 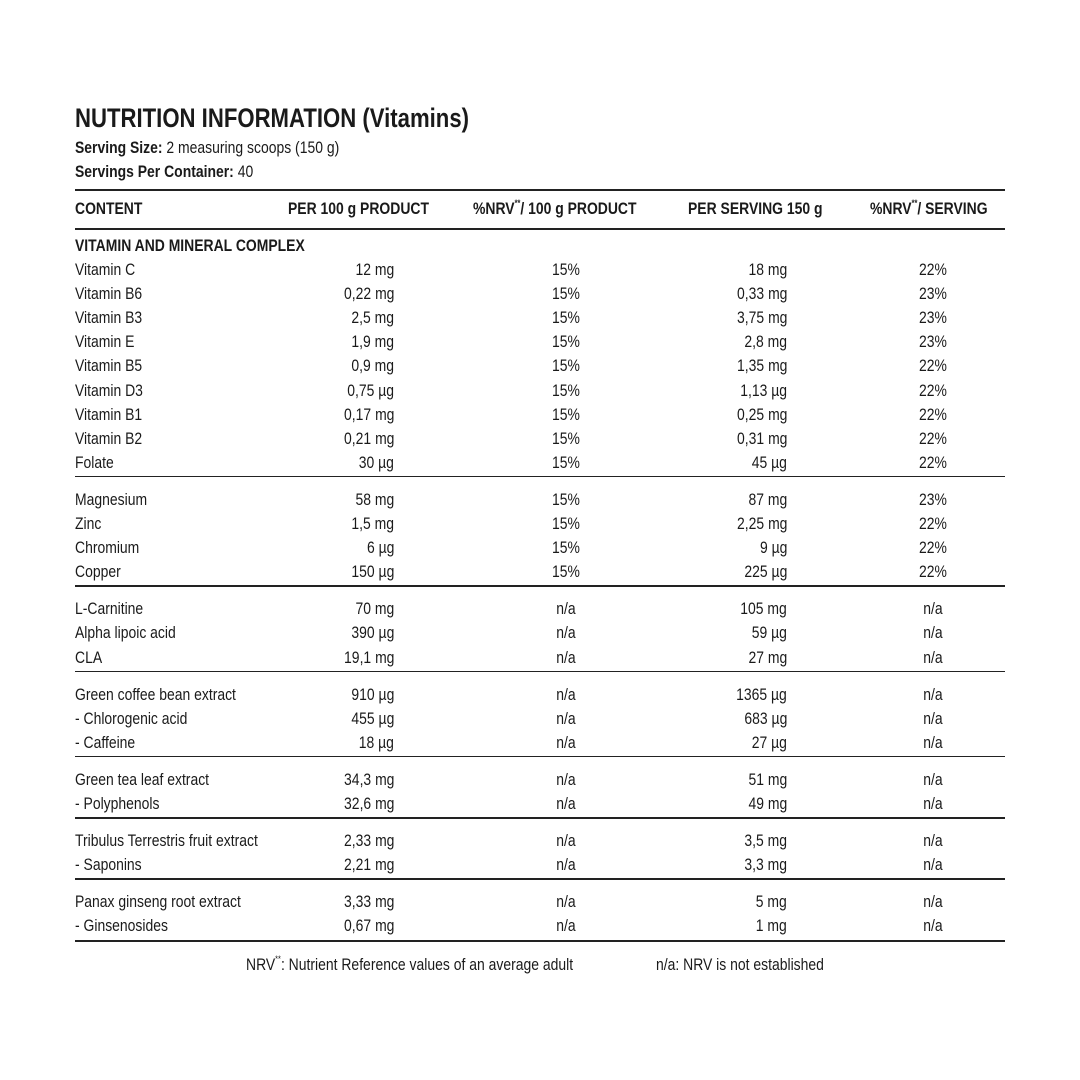 What do you see at coordinates (771, 926) in the screenshot?
I see `per-serving-value: 1 mg` at bounding box center [771, 926].